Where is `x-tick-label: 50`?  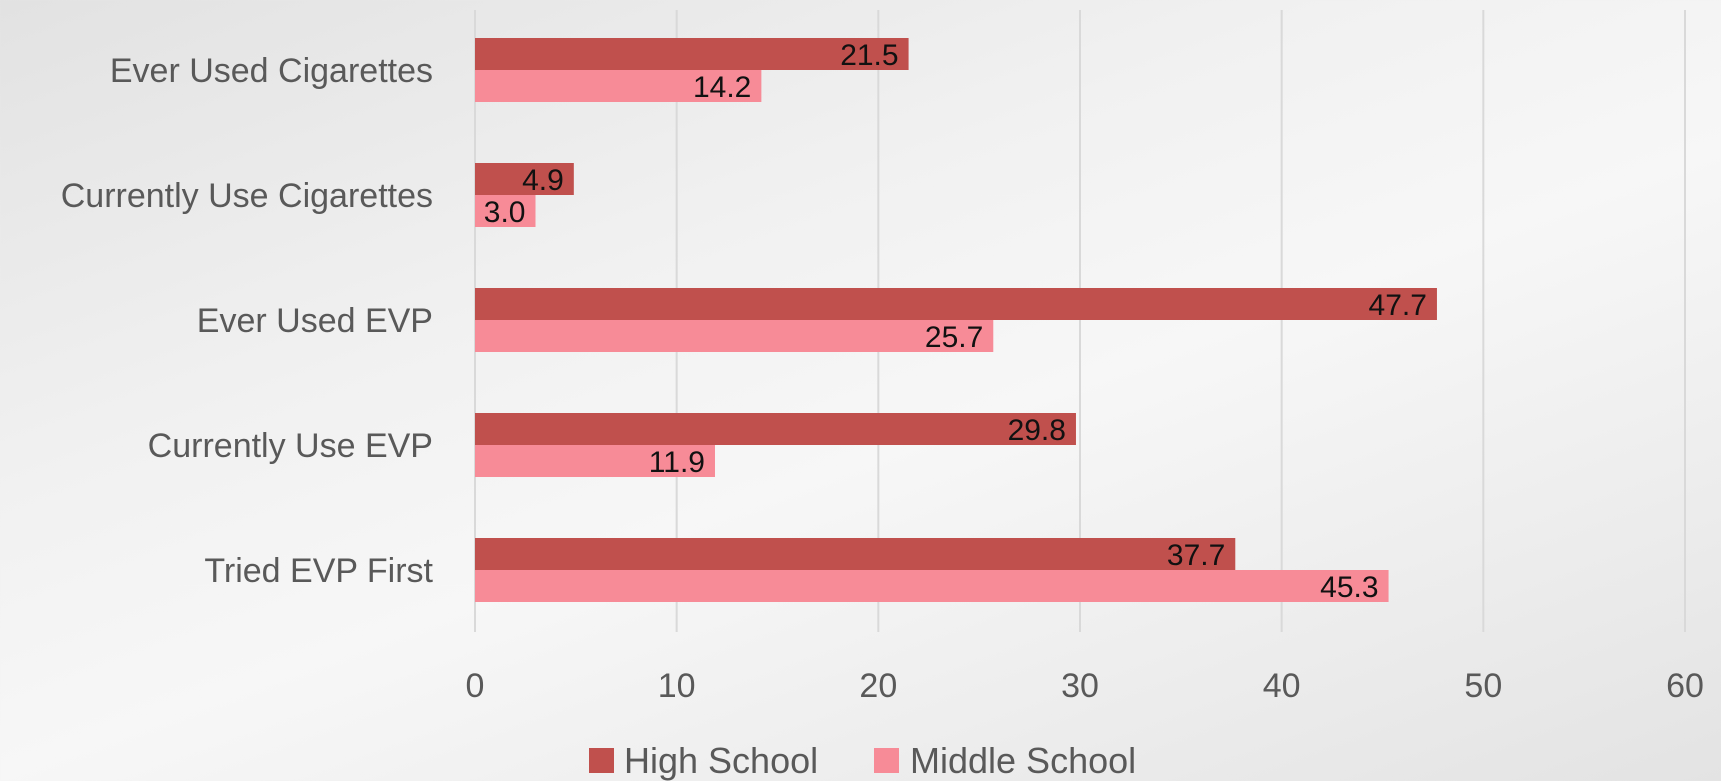
x-tick-label: 50 is located at coordinates (1483, 686).